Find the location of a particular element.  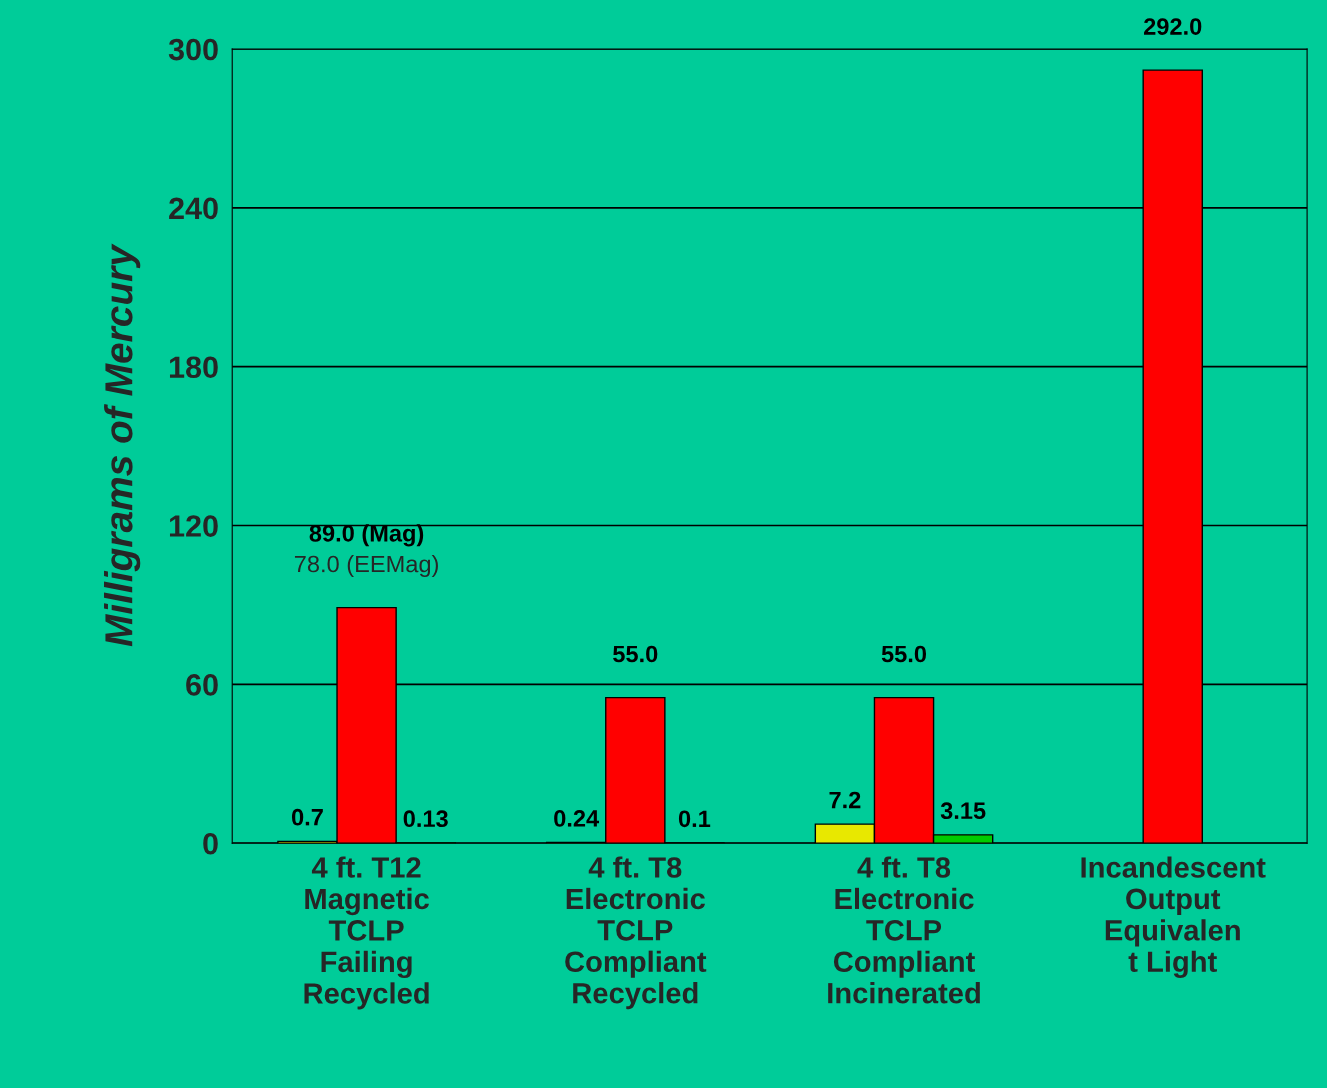

y-tick-label: 60 is located at coordinates (202, 685).